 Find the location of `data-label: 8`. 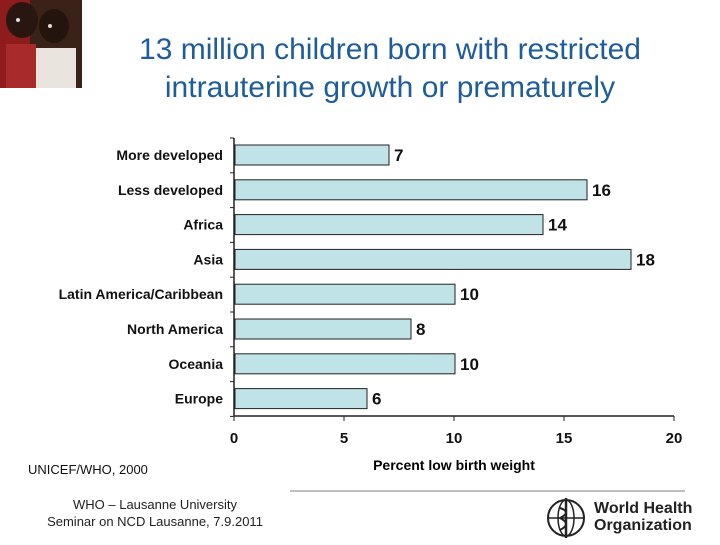

data-label: 8 is located at coordinates (420, 329).